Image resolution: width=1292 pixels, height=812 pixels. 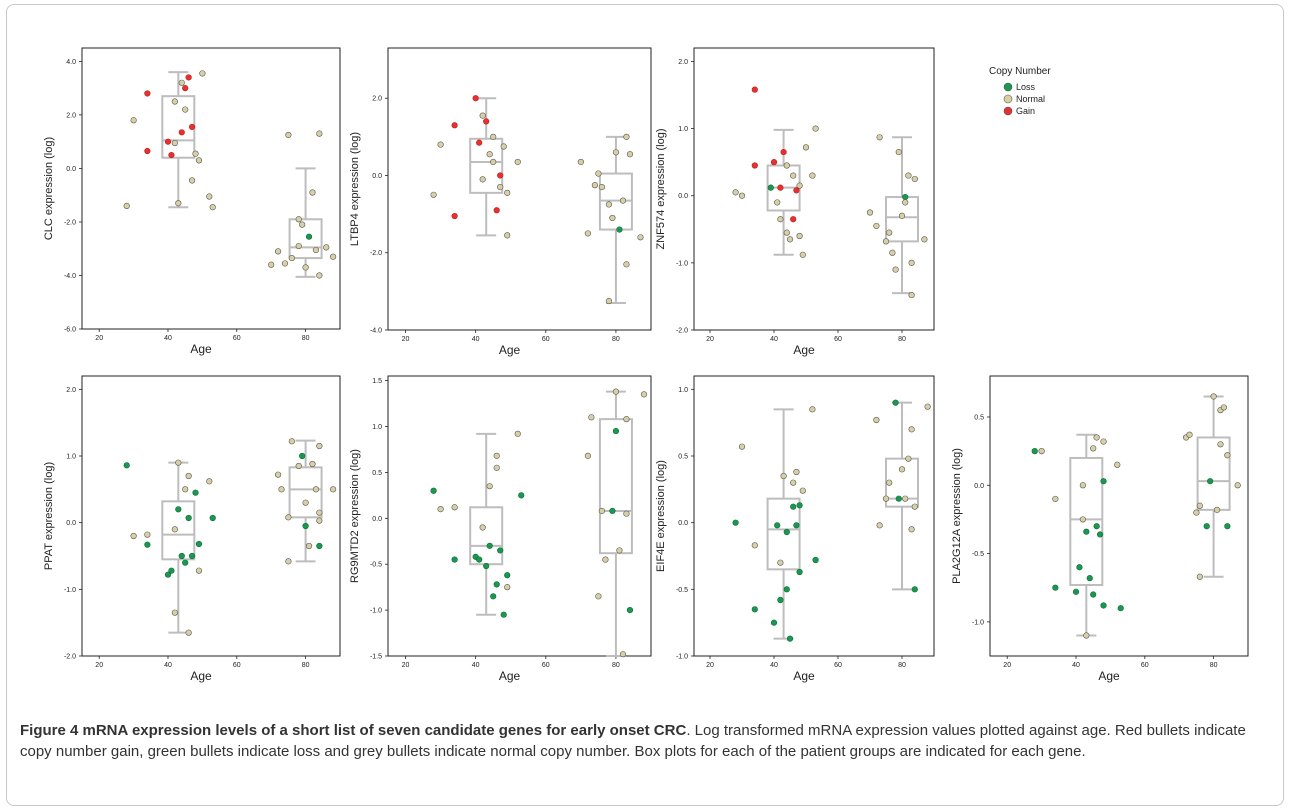 I want to click on legend-swatch-normal, so click(x=1008, y=99).